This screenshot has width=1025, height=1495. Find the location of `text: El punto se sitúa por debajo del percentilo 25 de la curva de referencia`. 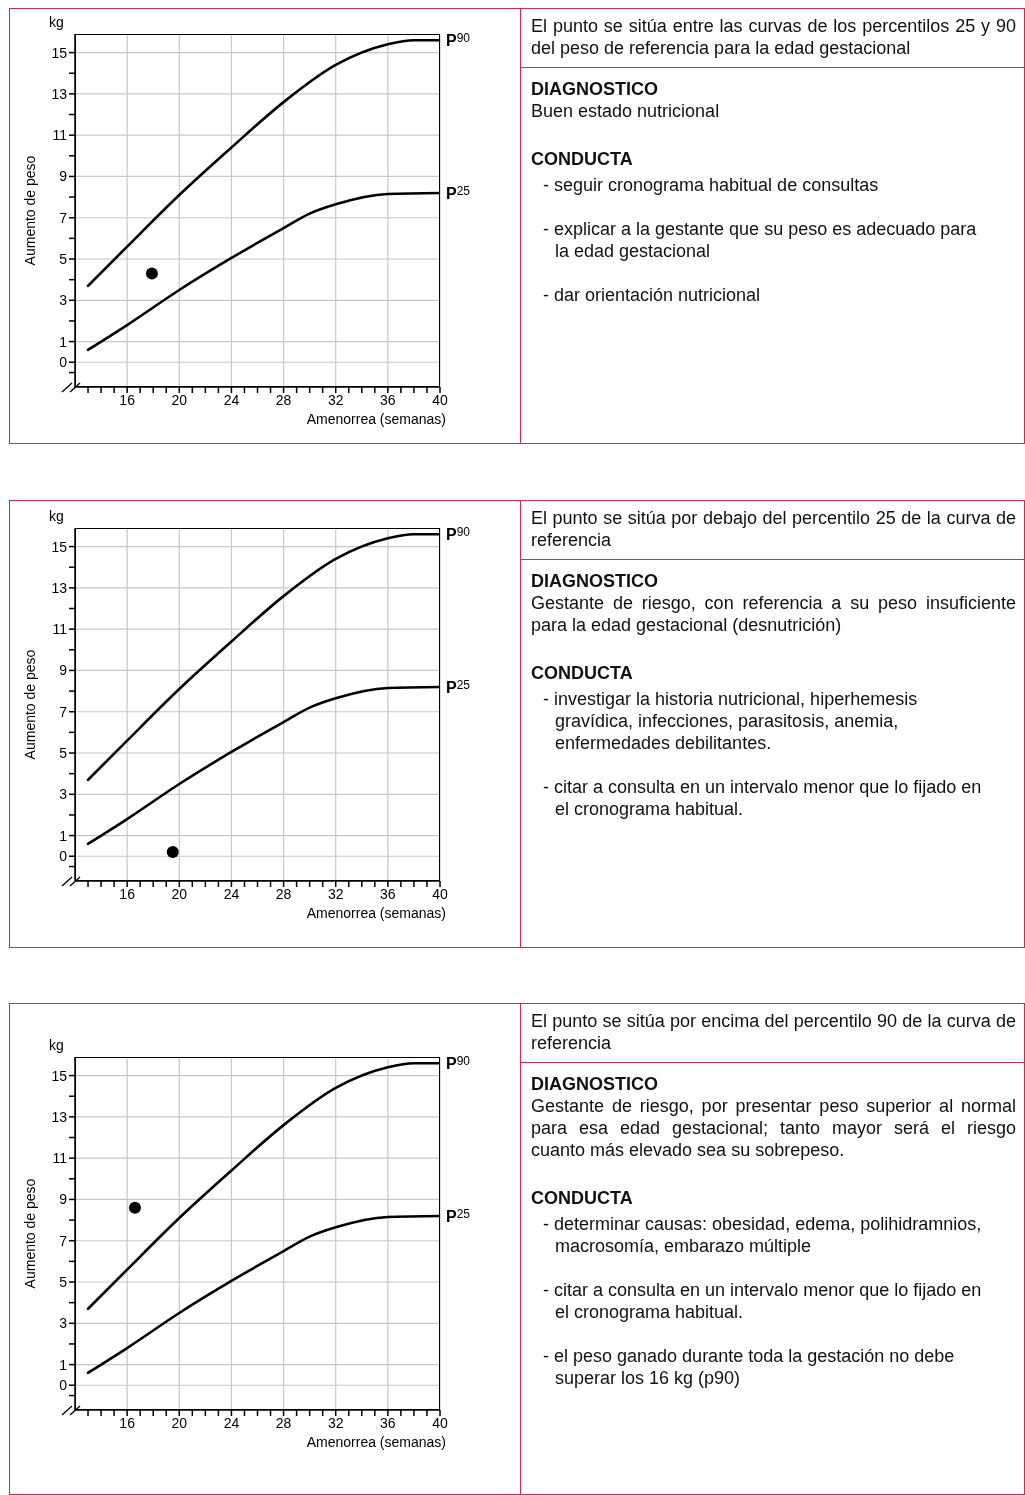

text: El punto se sitúa por debajo del percentilo 25 de la curva de referencia is located at coordinates (772, 530).